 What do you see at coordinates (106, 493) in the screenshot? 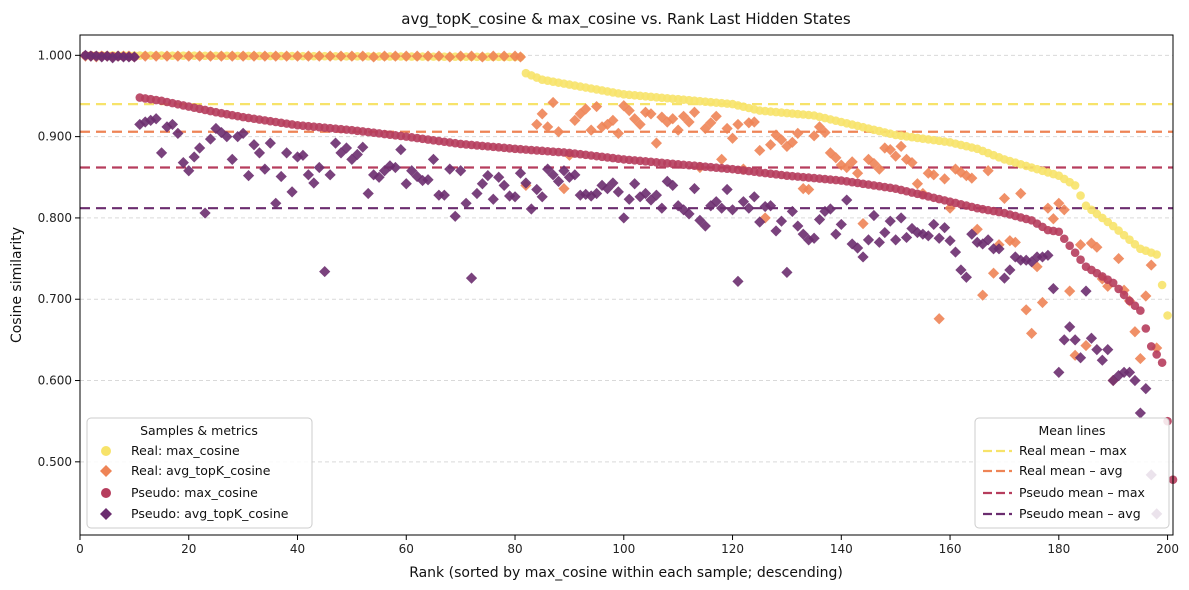
I see `legend-marker-pseudo-max` at bounding box center [106, 493].